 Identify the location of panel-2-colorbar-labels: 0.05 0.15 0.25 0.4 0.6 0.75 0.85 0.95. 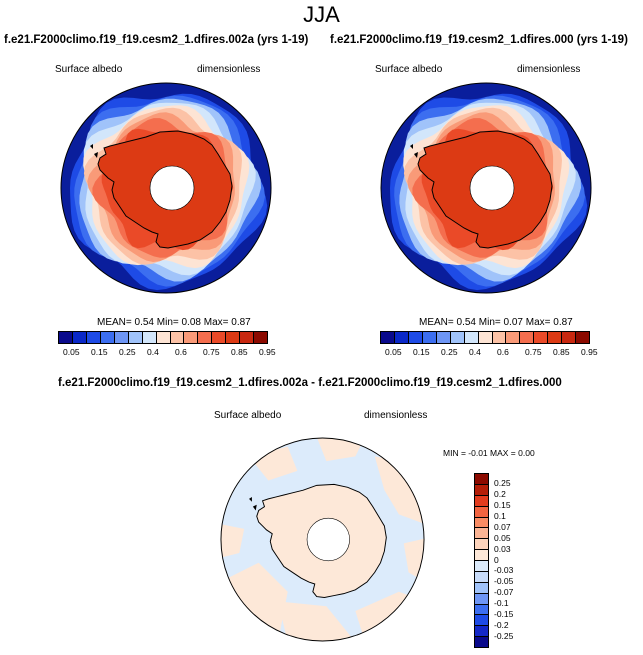
(489, 353).